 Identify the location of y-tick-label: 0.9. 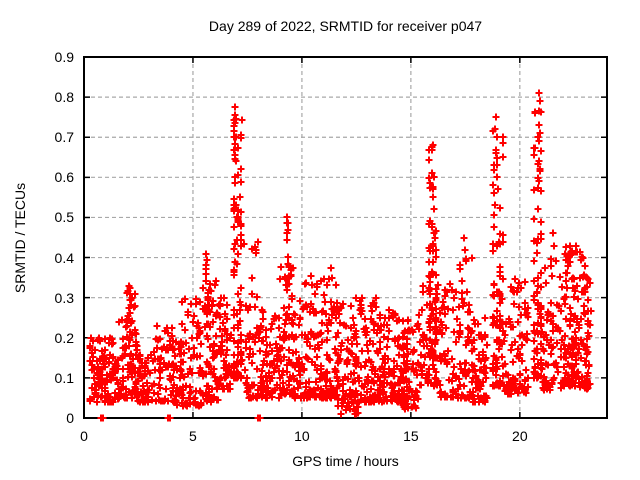
(64, 57).